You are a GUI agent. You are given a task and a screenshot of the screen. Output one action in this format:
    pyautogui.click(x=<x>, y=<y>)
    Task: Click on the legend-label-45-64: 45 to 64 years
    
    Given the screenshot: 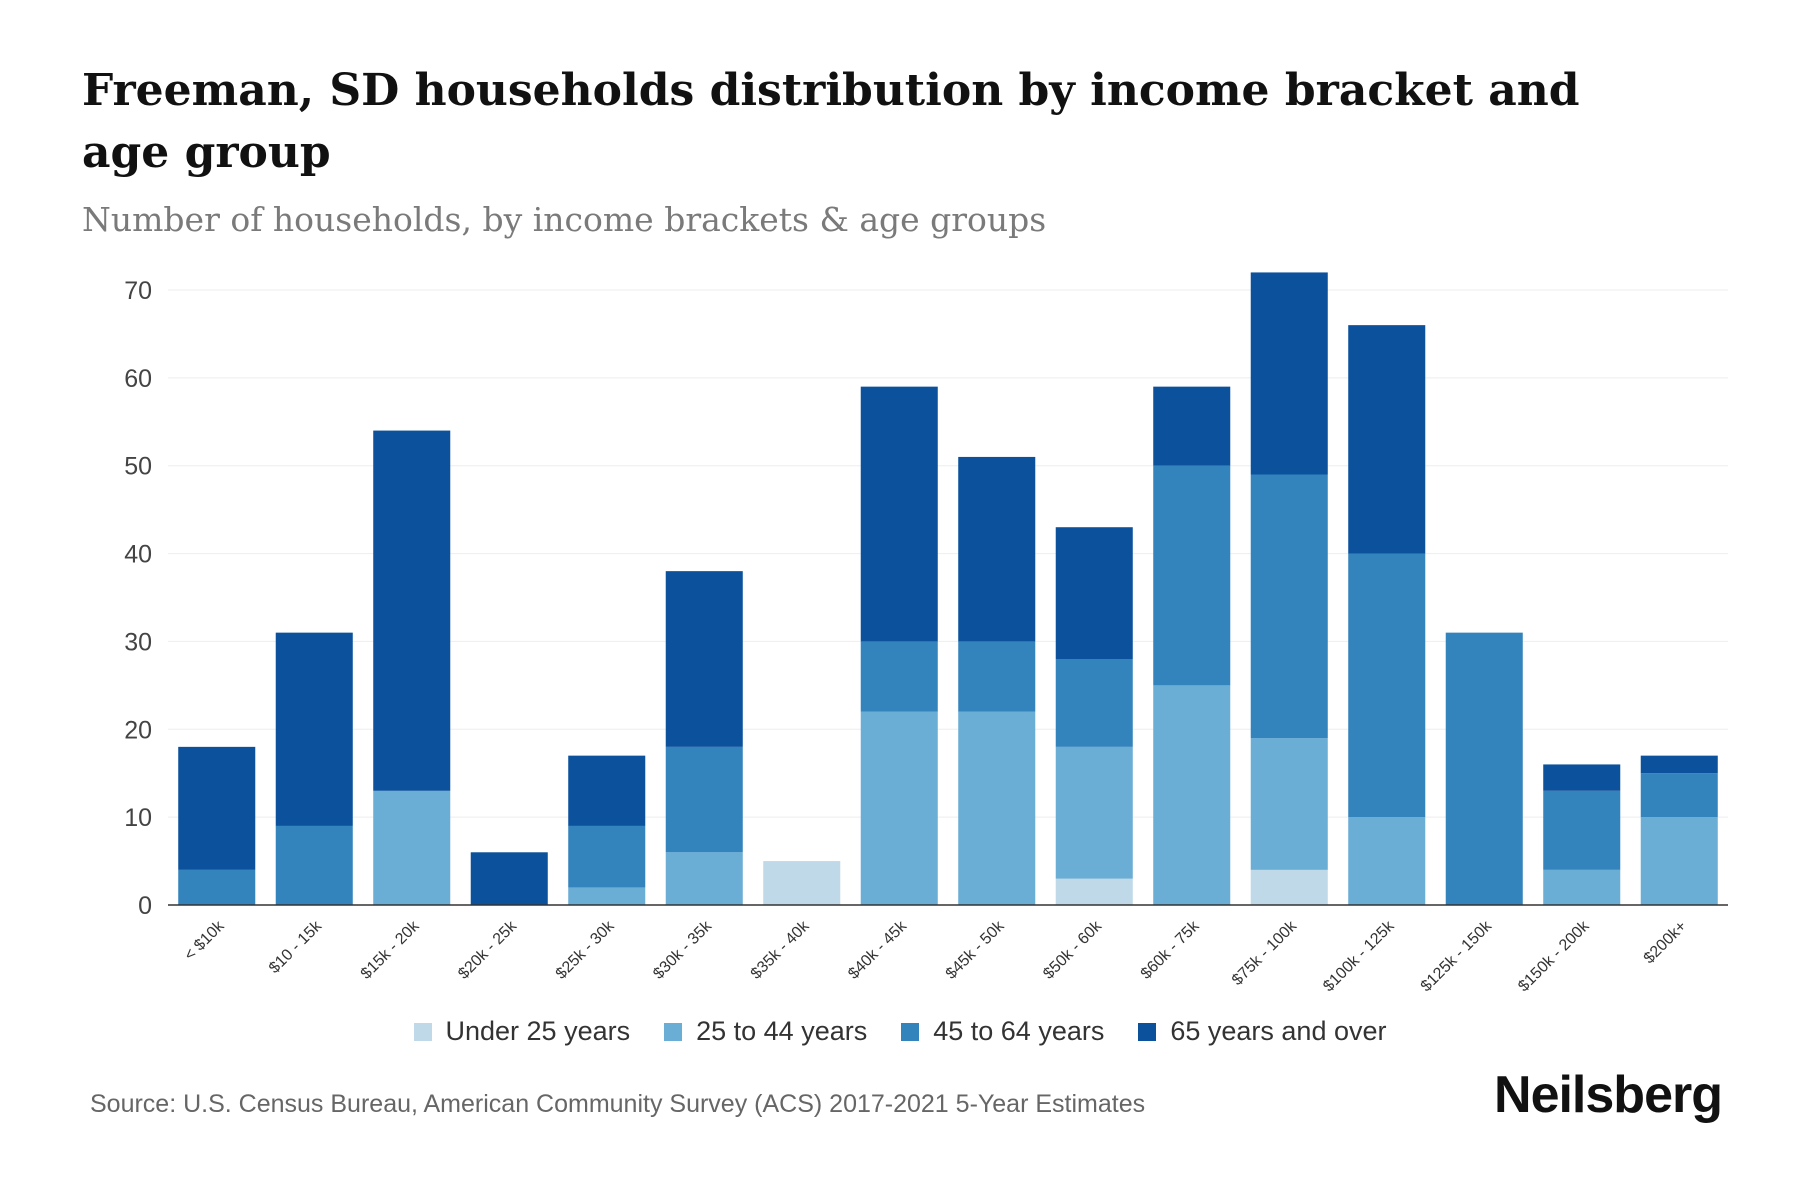 What is the action you would take?
    pyautogui.click(x=1019, y=1031)
    